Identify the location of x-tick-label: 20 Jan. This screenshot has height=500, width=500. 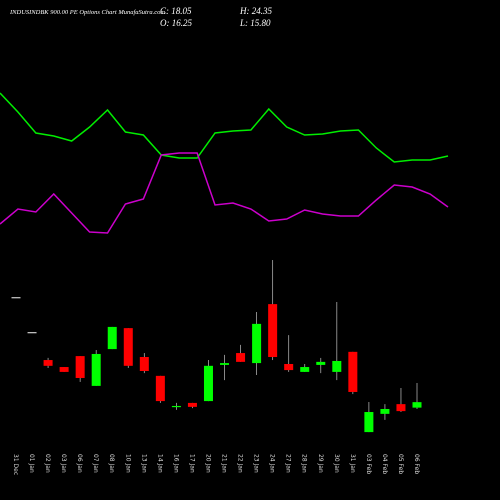
(207, 463).